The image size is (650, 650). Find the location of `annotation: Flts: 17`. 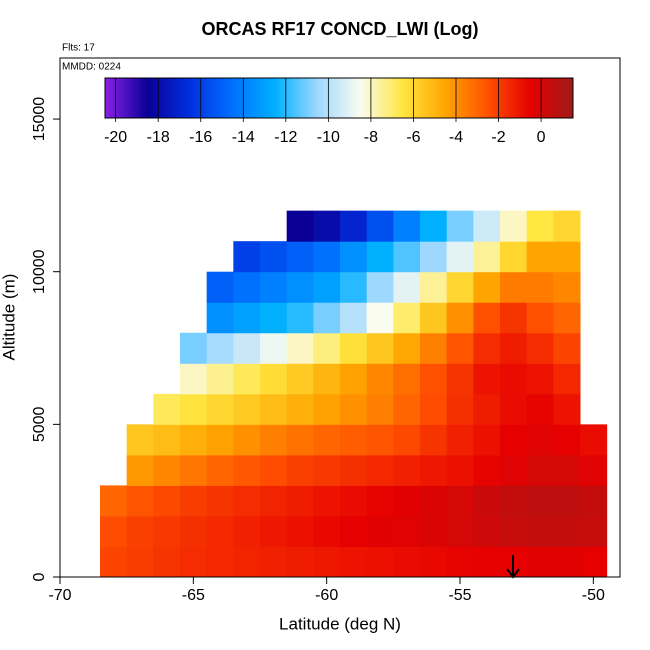

annotation: Flts: 17 is located at coordinates (78, 48).